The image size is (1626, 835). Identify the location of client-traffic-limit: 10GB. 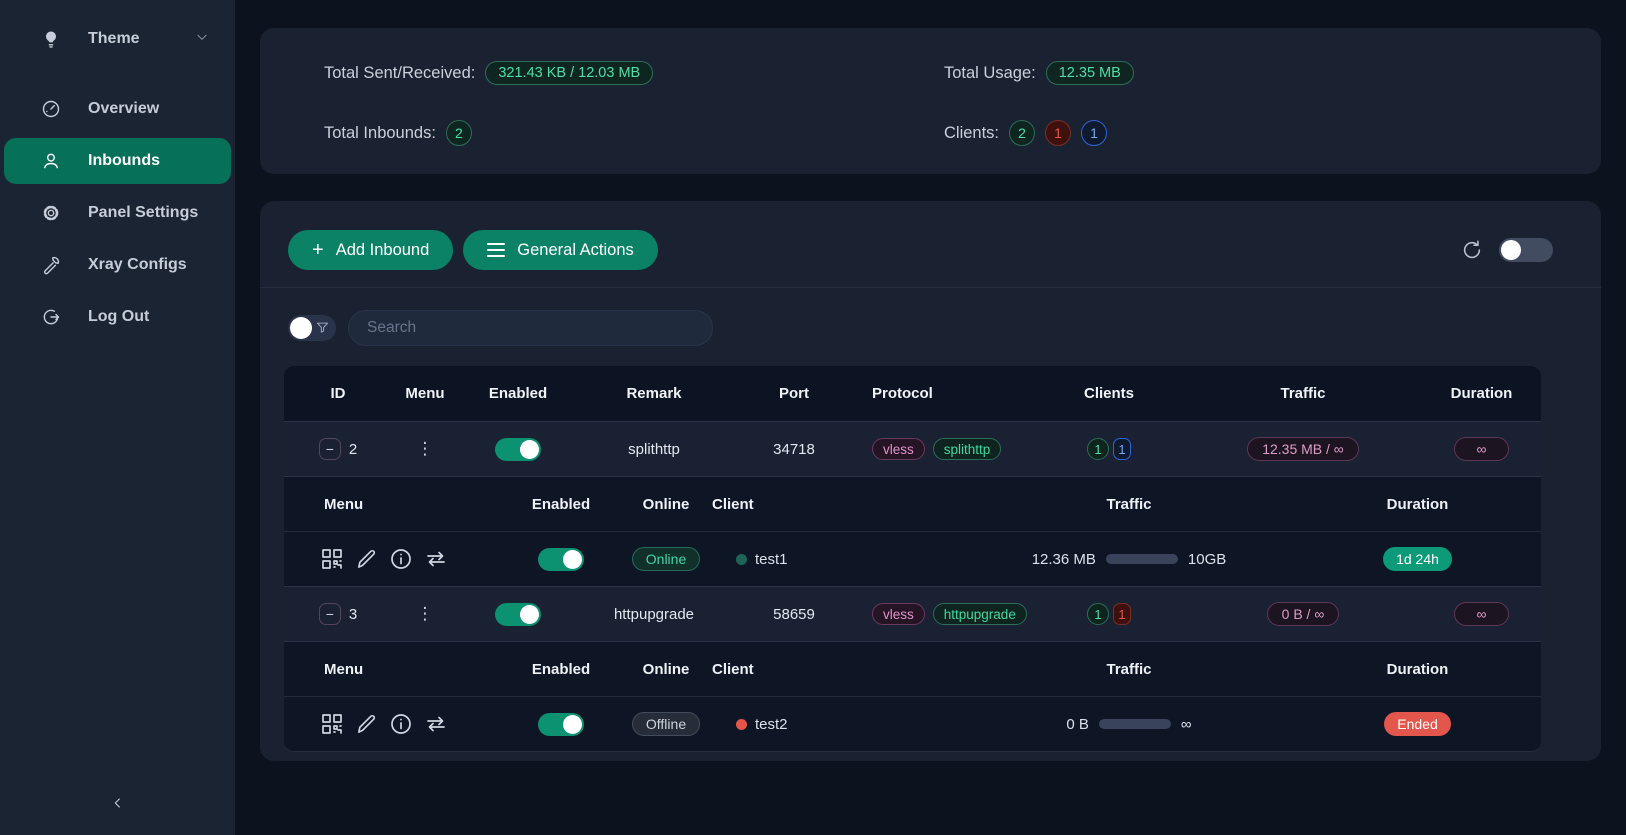
(1207, 559).